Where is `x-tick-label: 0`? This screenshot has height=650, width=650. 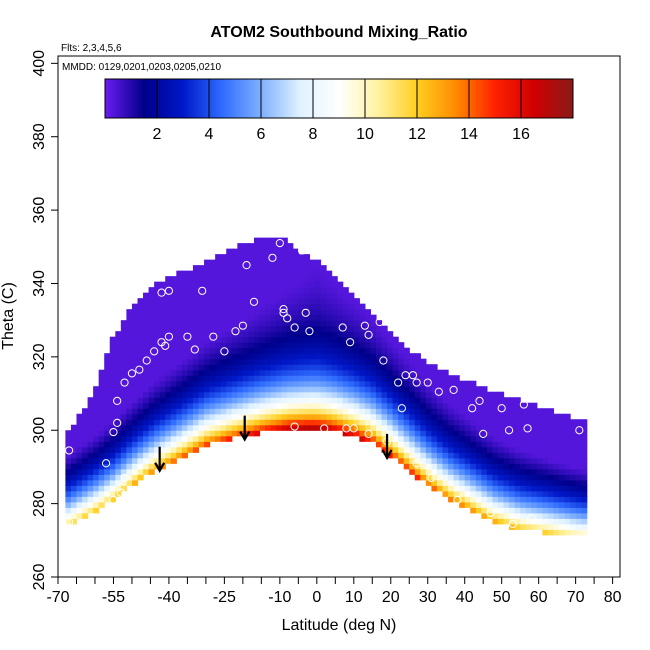 x-tick-label: 0 is located at coordinates (316, 597).